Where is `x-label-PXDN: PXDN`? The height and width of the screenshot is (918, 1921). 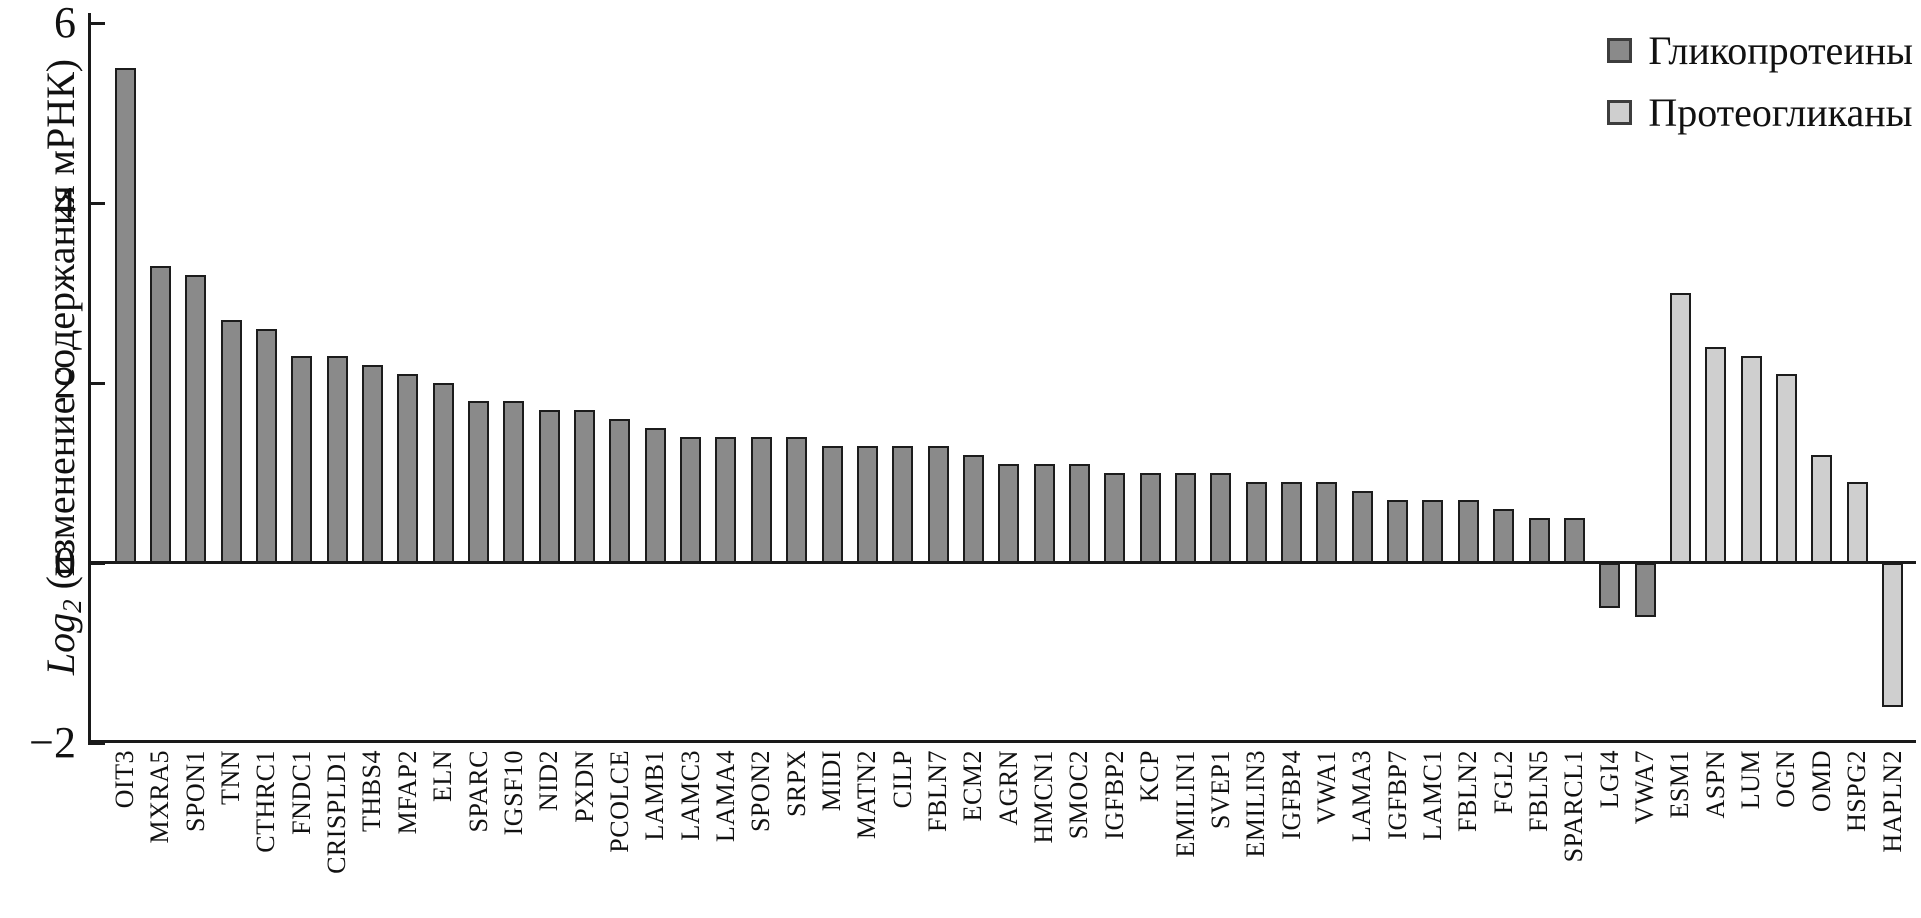
x-label-PXDN: PXDN is located at coordinates (584, 786).